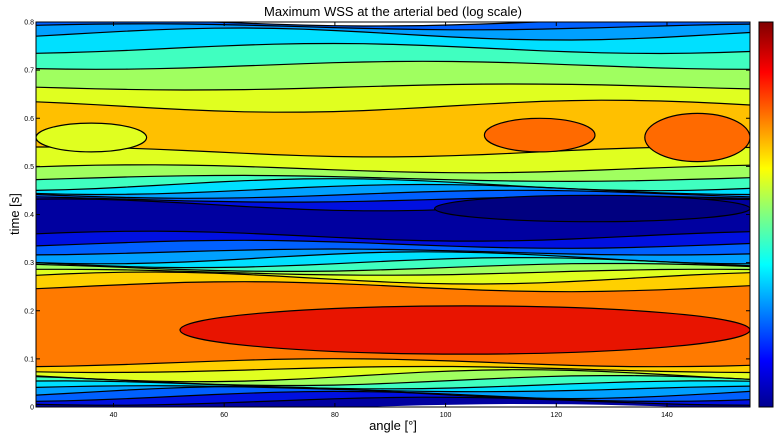 The height and width of the screenshot is (438, 774). I want to click on y-tick-label: 0.5, so click(29, 167).